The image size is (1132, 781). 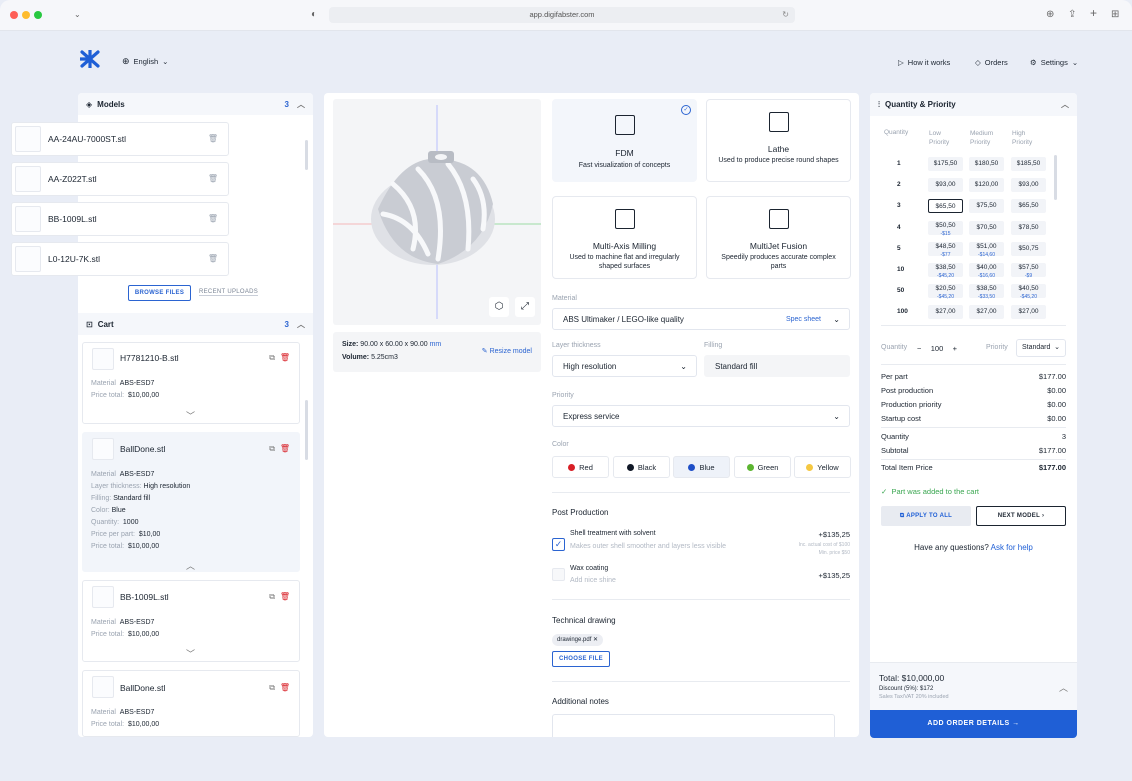 I want to click on price-cell-high: $65,50, so click(x=1028, y=206).